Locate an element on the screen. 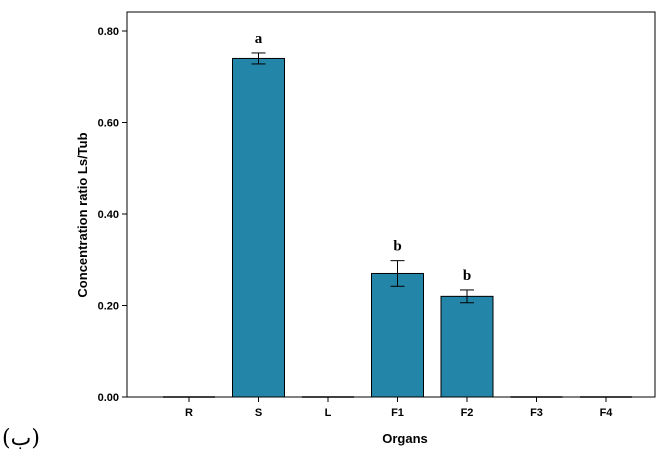  panel-label: (ب) is located at coordinates (21, 438).